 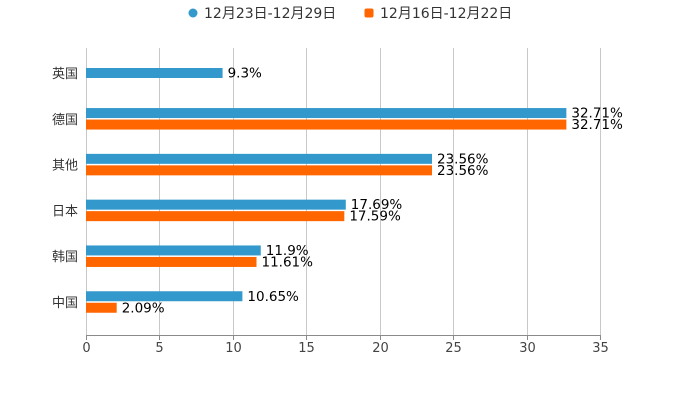 What do you see at coordinates (143, 308) in the screenshot?
I see `data-label: 2.09%` at bounding box center [143, 308].